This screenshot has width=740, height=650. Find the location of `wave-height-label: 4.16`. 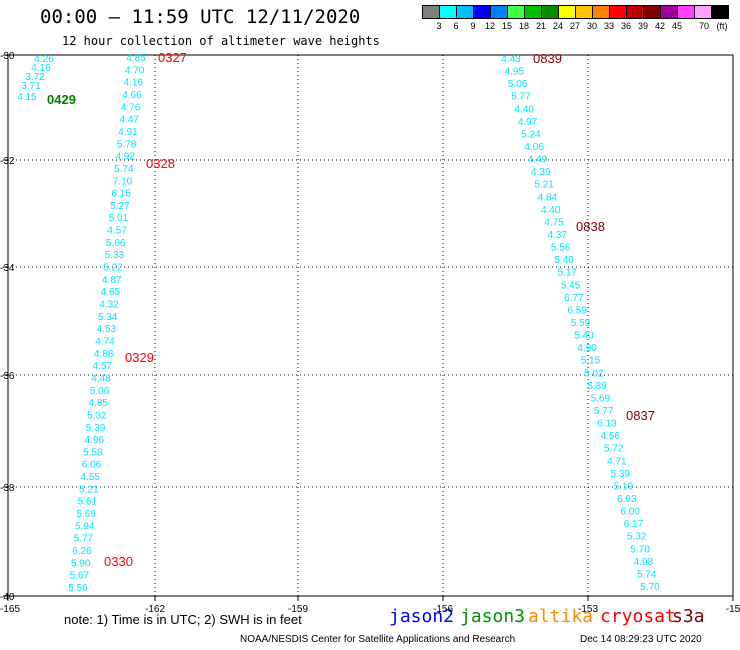

wave-height-label: 4.16 is located at coordinates (41, 68).